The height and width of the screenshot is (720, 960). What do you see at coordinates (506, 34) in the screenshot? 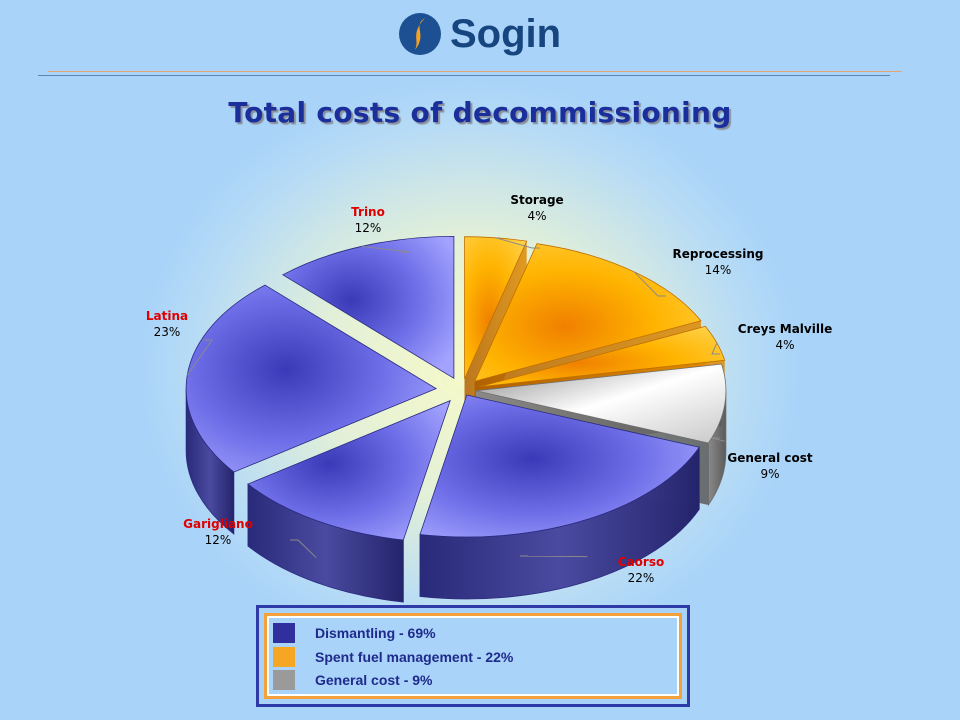
I see `logo-wordmark: Sogin` at bounding box center [506, 34].